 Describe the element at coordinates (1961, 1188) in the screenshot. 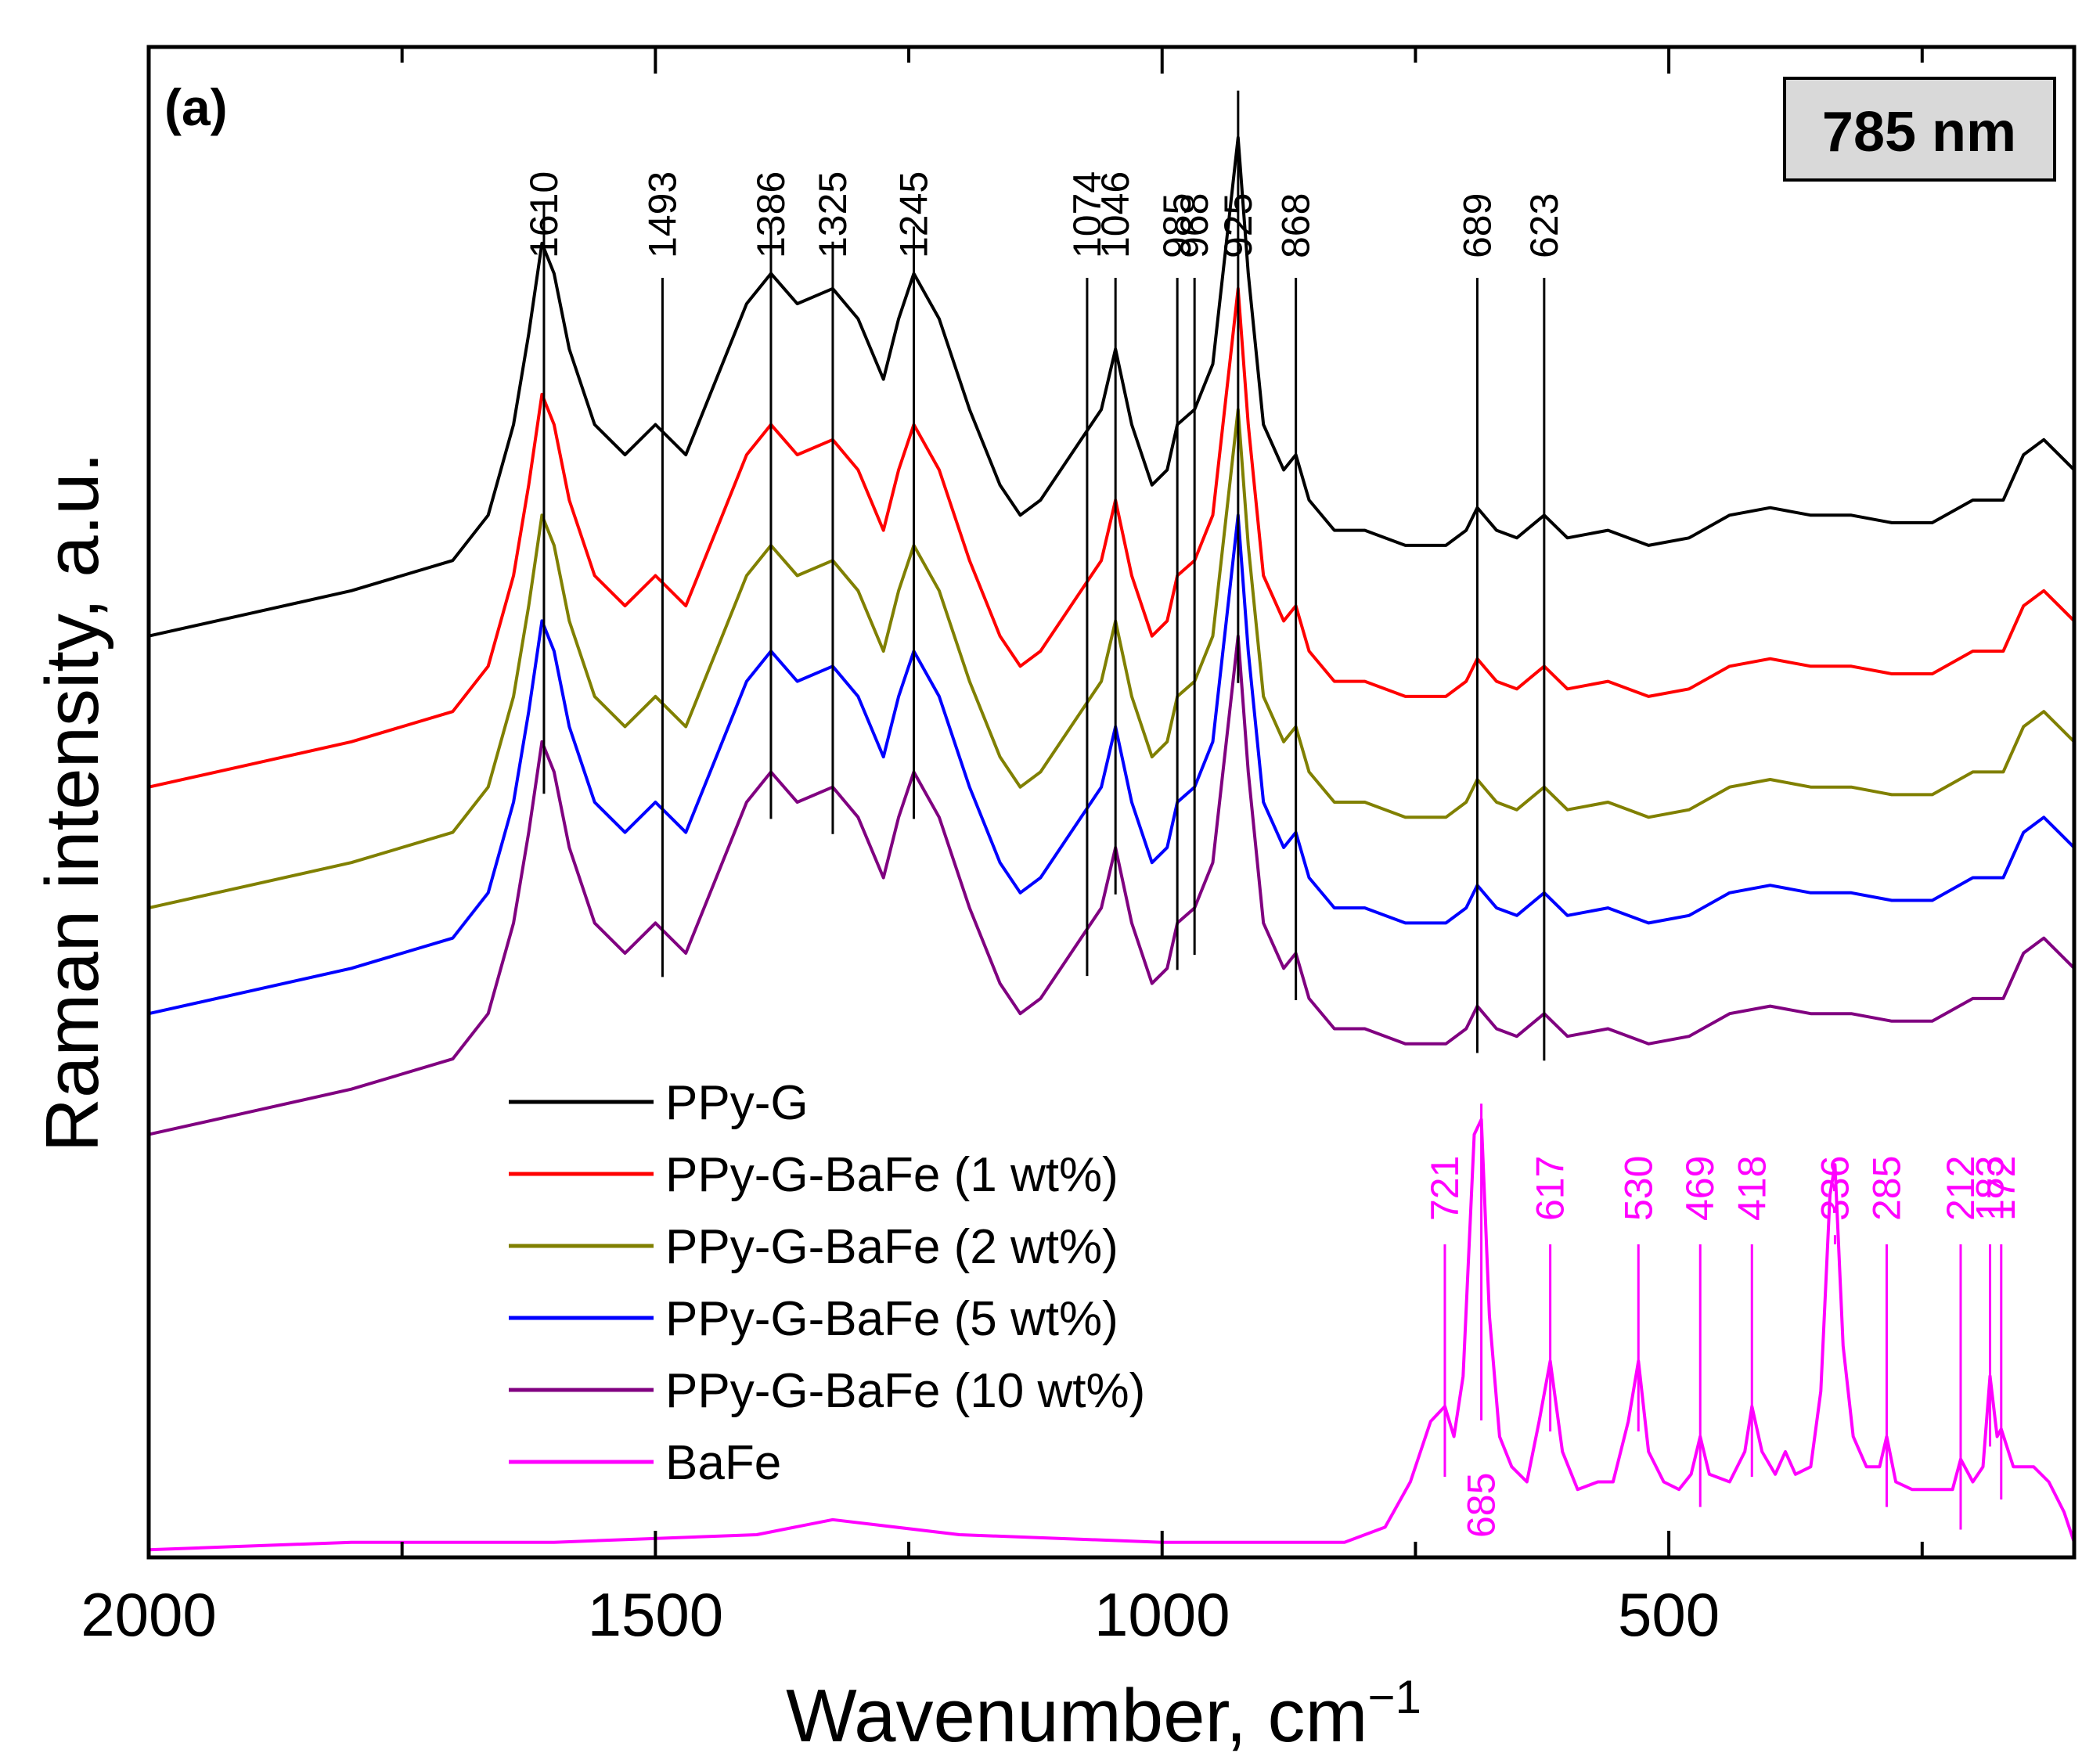

I see `bafe-peak-label-212: 212` at that location.